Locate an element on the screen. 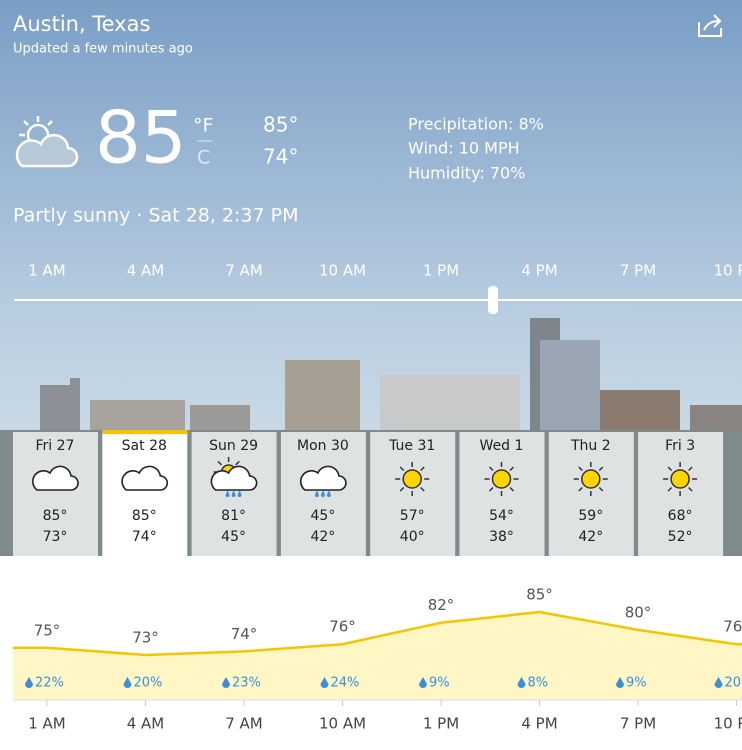 The height and width of the screenshot is (750, 742). share-button is located at coordinates (710, 25).